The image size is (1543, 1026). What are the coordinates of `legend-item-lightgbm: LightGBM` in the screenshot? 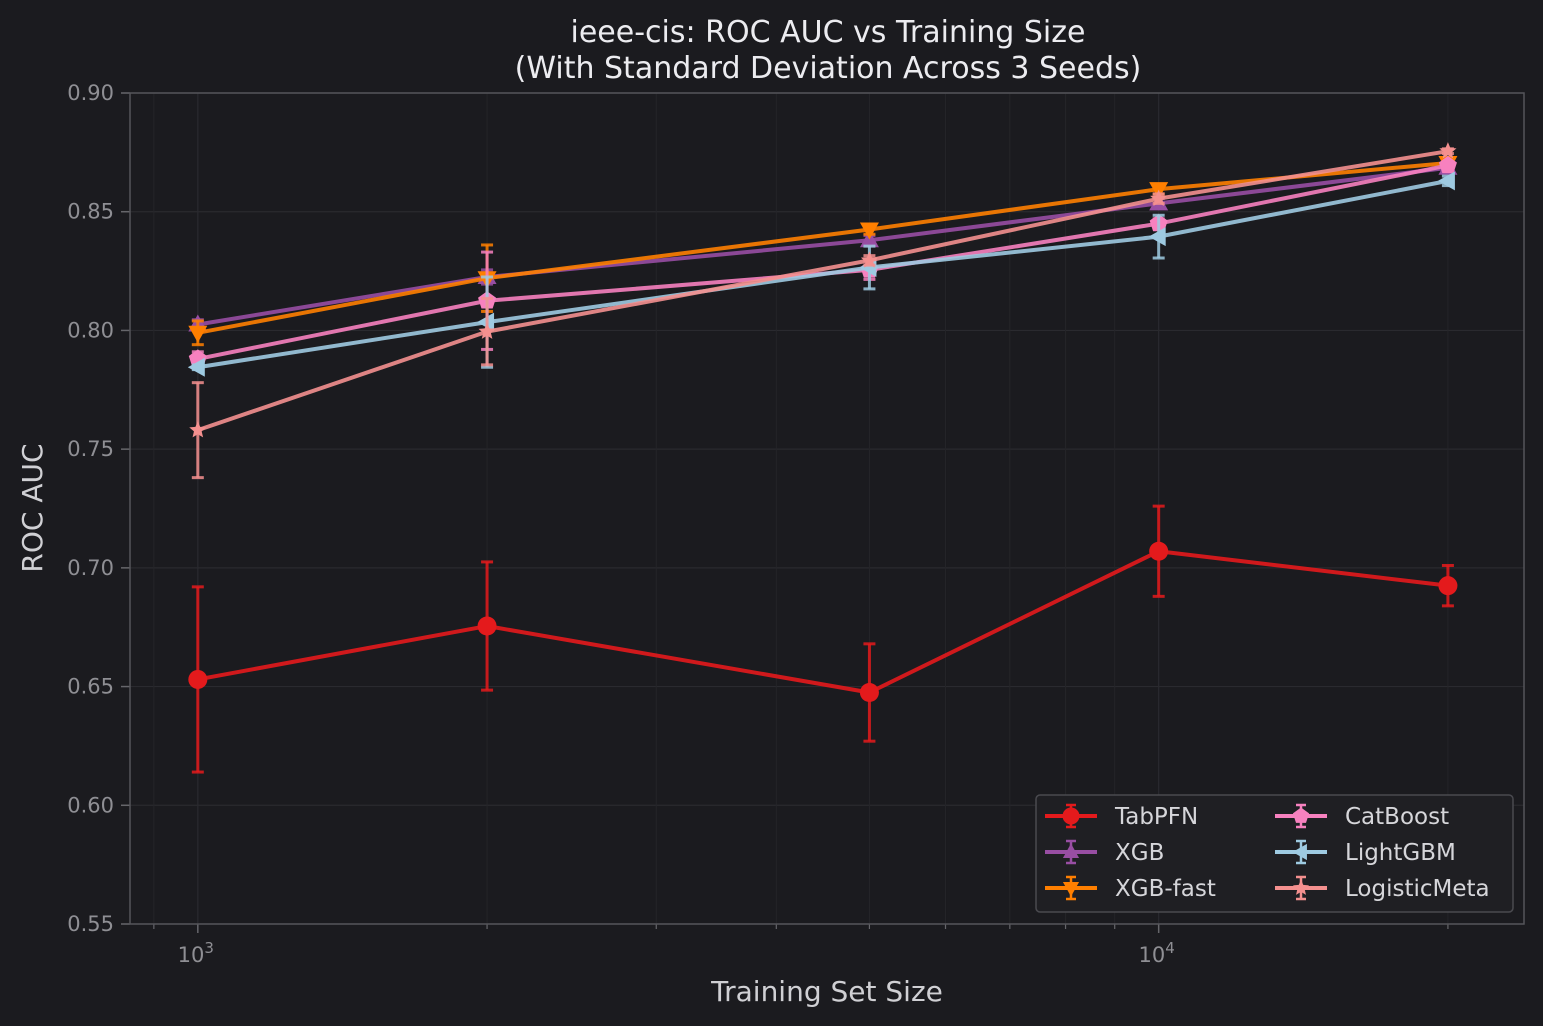 It's located at (1365, 852).